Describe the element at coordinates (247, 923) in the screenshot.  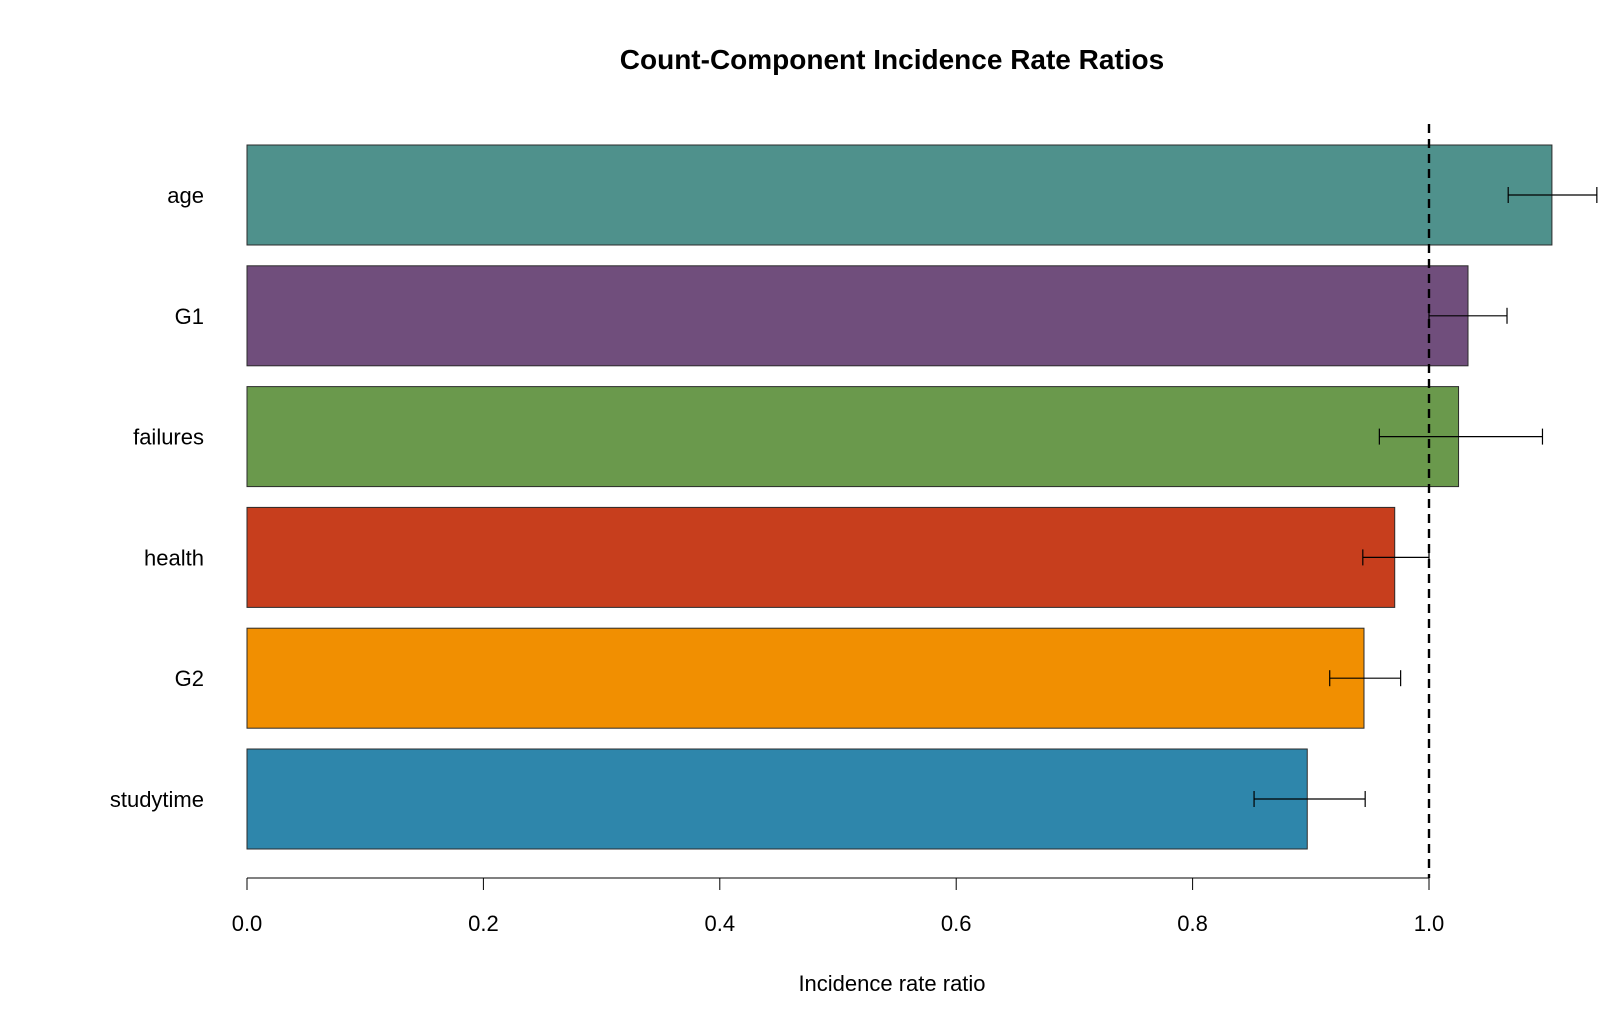
I see `x-tick-label-0: 0.0` at that location.